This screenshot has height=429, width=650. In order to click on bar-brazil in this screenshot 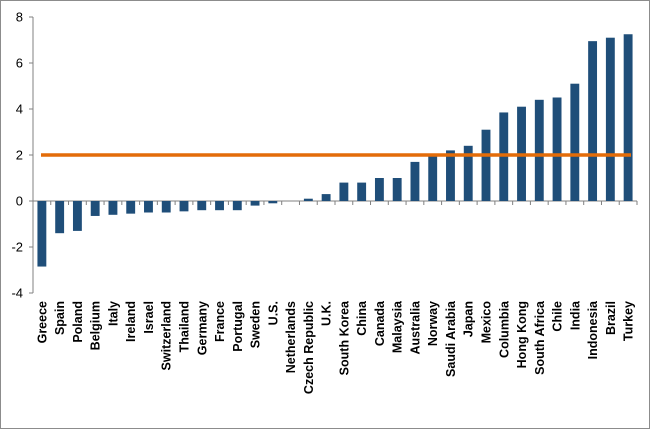, I will do `click(610, 119)`.